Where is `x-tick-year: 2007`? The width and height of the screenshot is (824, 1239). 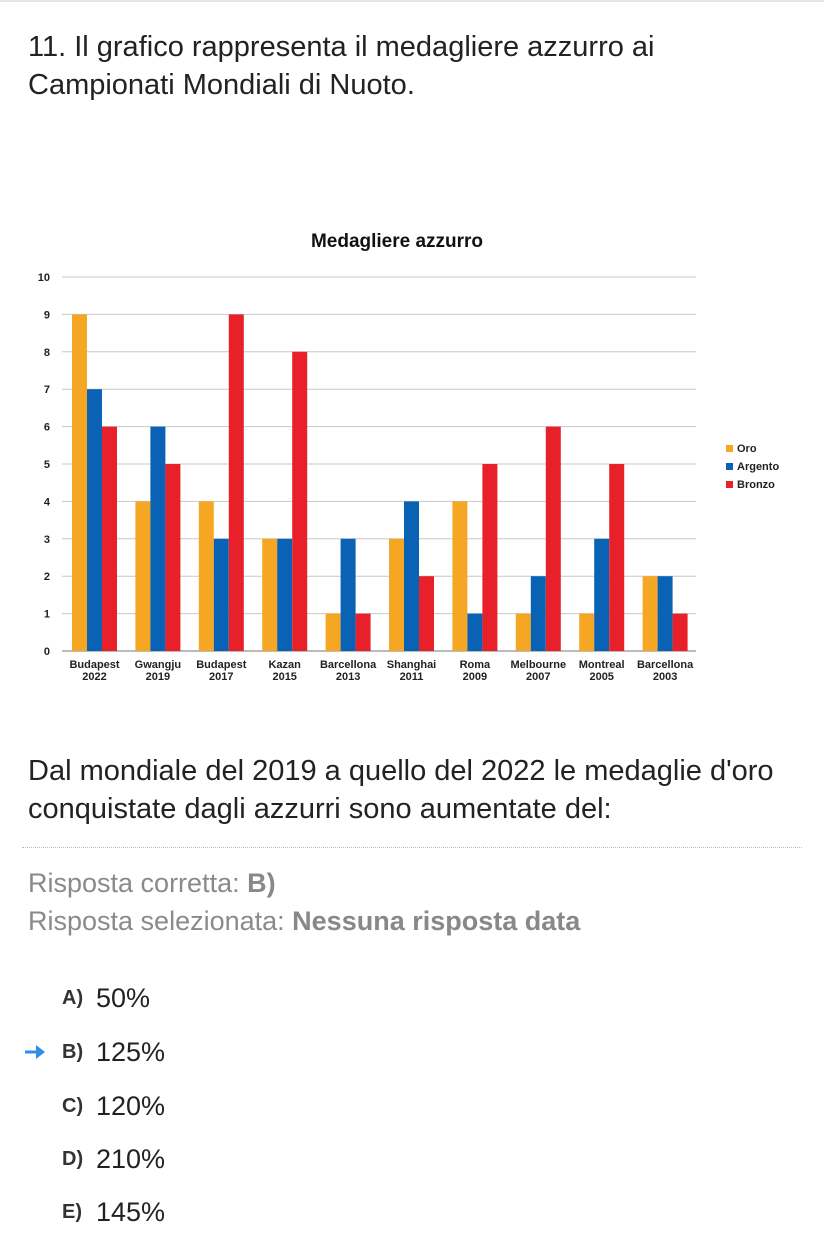 x-tick-year: 2007 is located at coordinates (538, 677).